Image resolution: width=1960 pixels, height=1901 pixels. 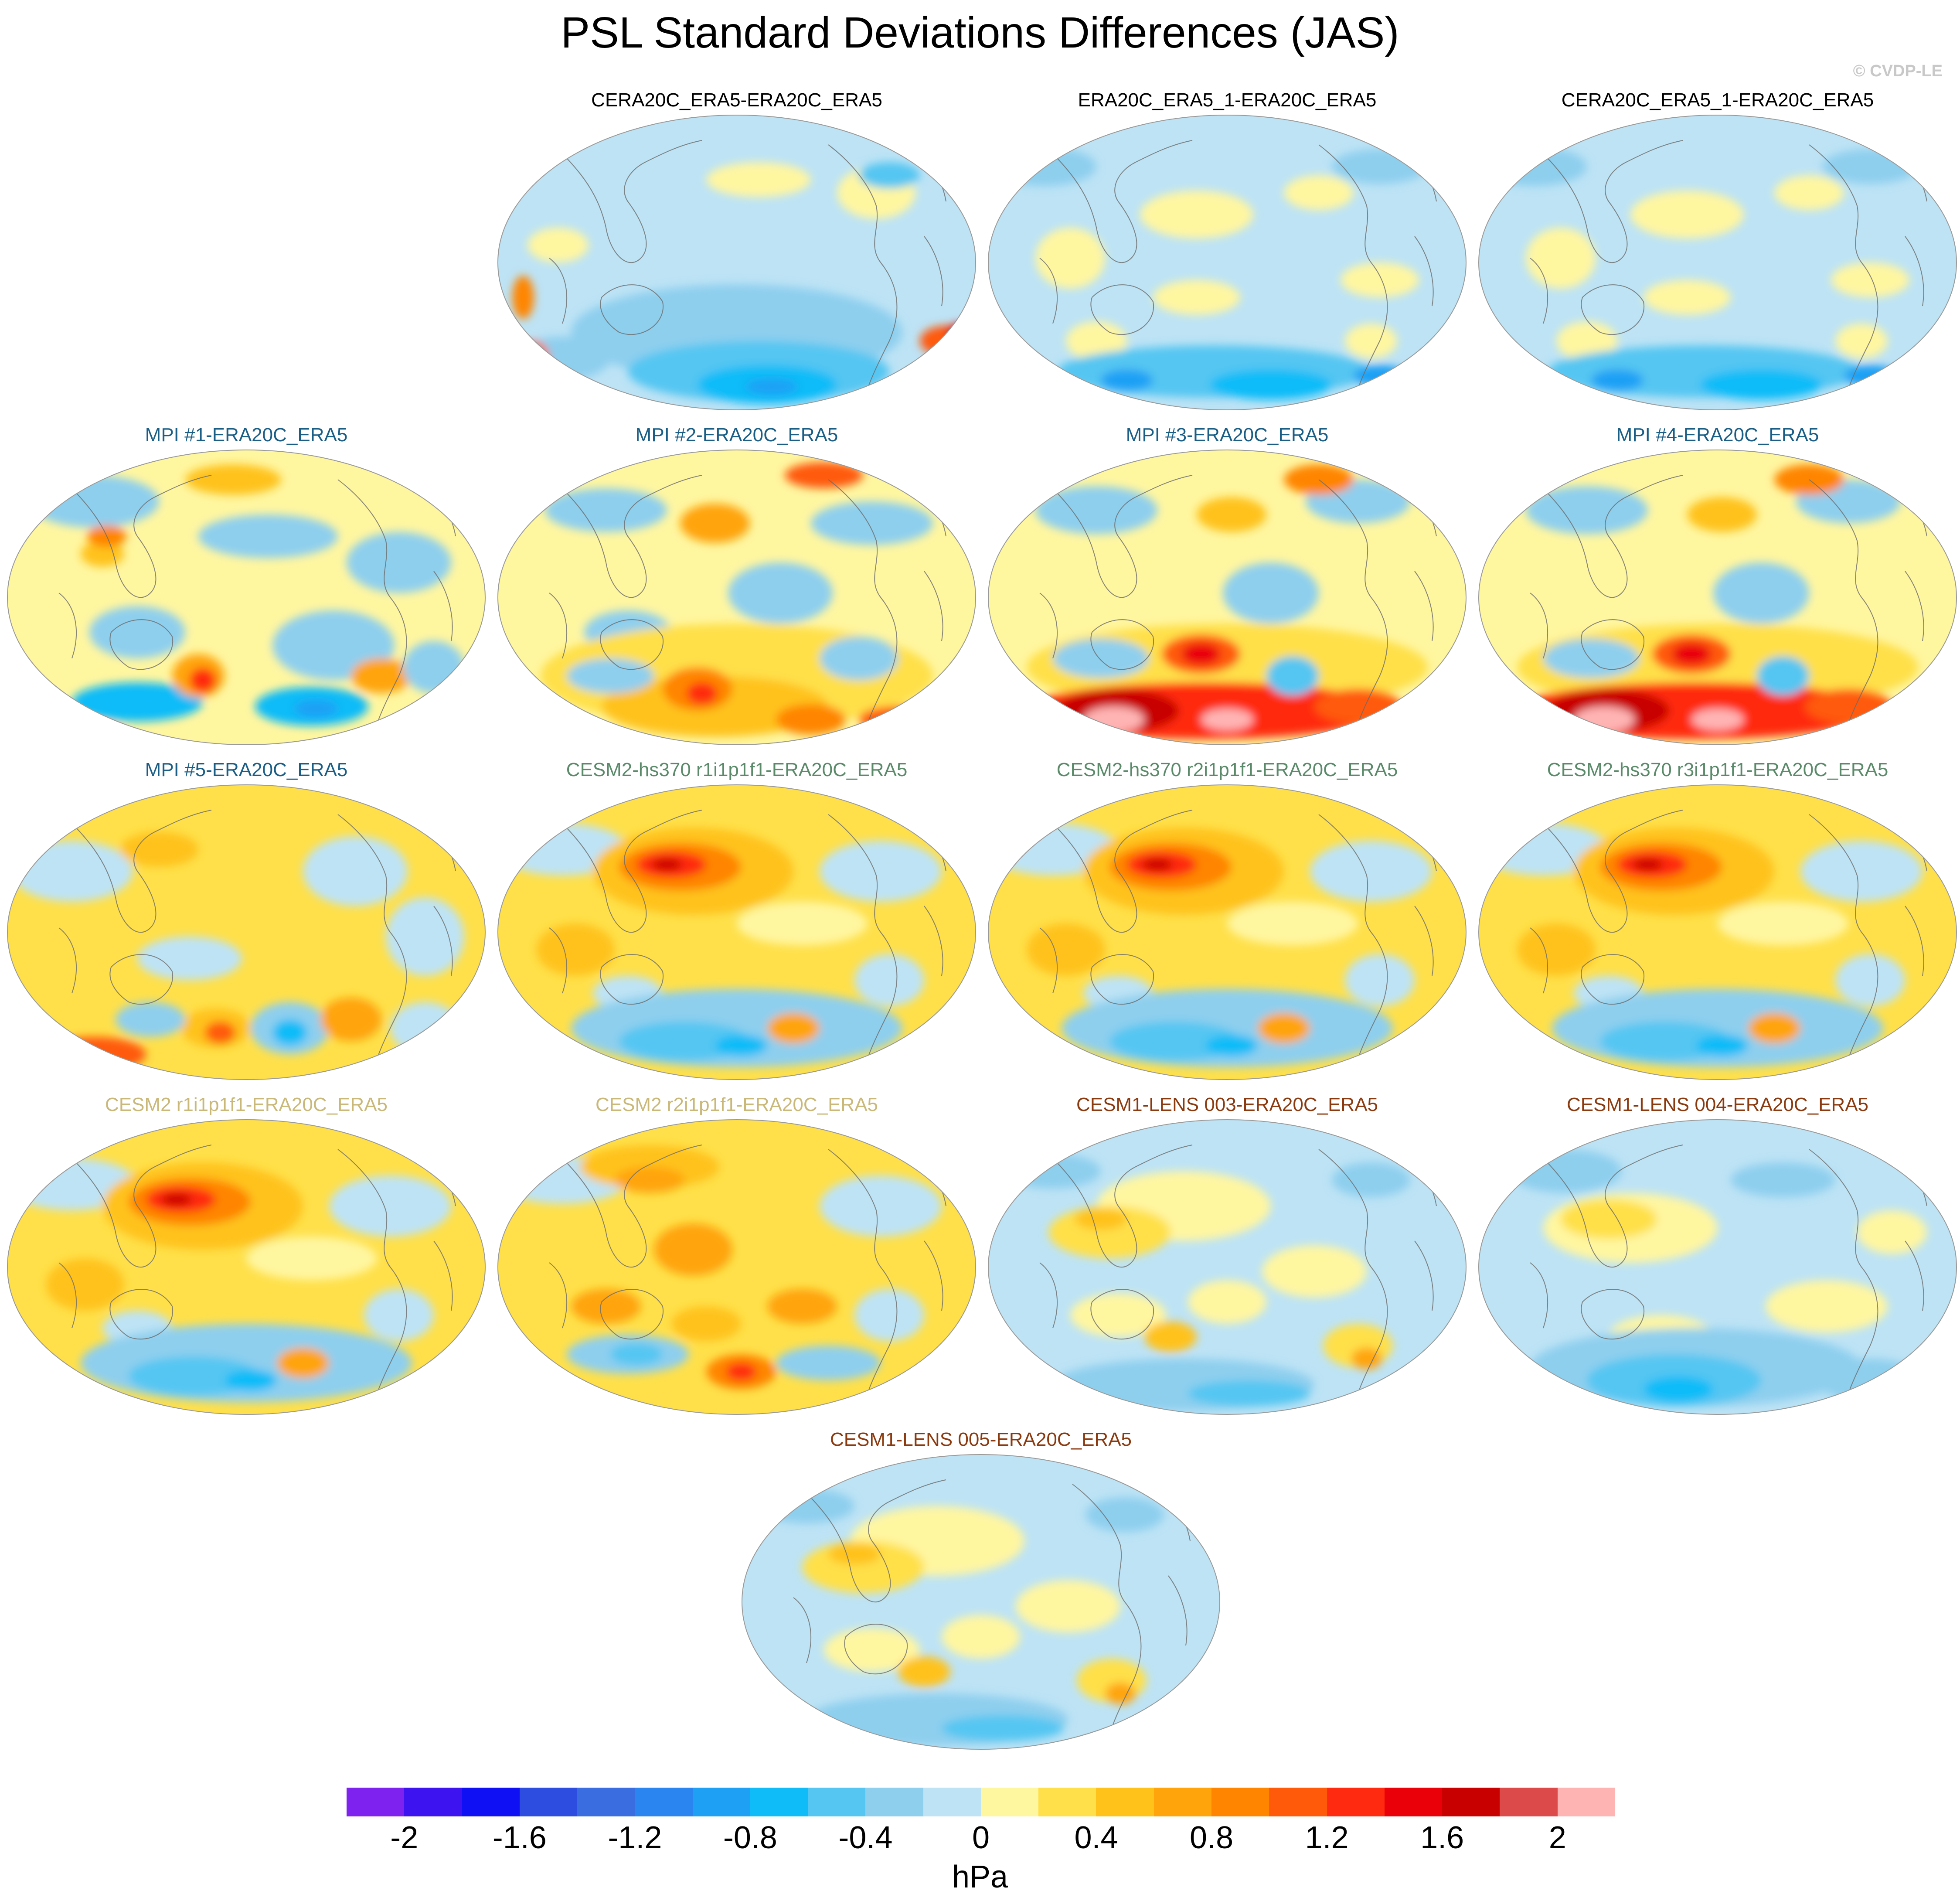 I want to click on map-panel: MPI #1-ERA20C_ERA5, so click(x=246, y=587).